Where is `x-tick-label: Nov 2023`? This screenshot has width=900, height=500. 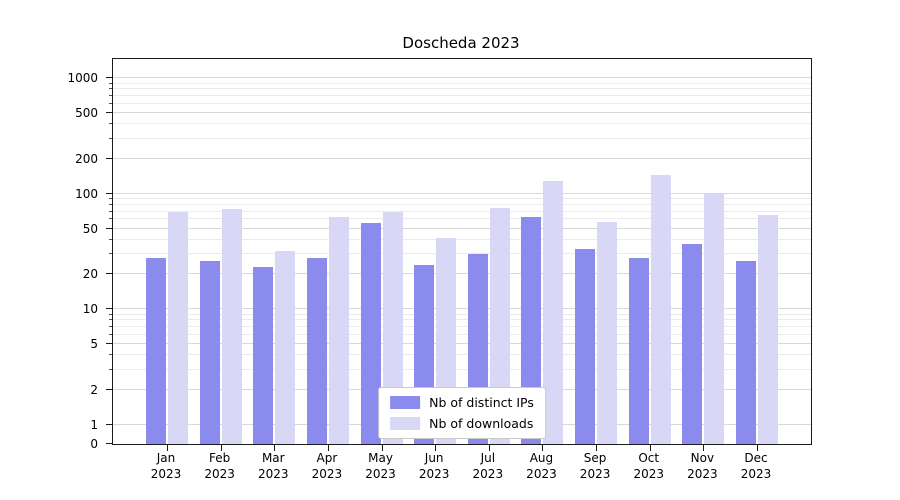 x-tick-label: Nov 2023 is located at coordinates (702, 466).